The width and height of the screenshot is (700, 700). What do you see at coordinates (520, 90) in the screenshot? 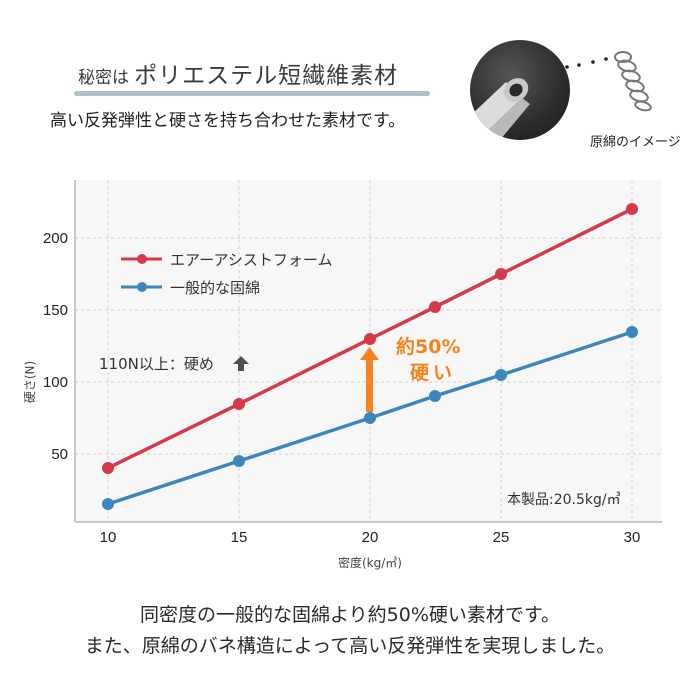
I see `fiber-tube-photo` at bounding box center [520, 90].